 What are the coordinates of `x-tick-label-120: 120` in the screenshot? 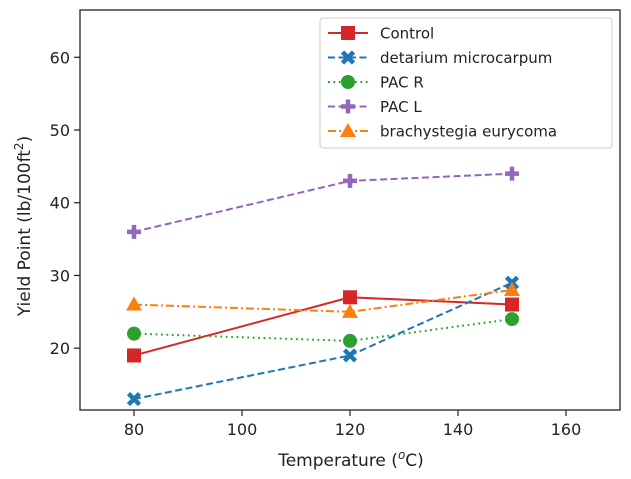 It's located at (350, 429).